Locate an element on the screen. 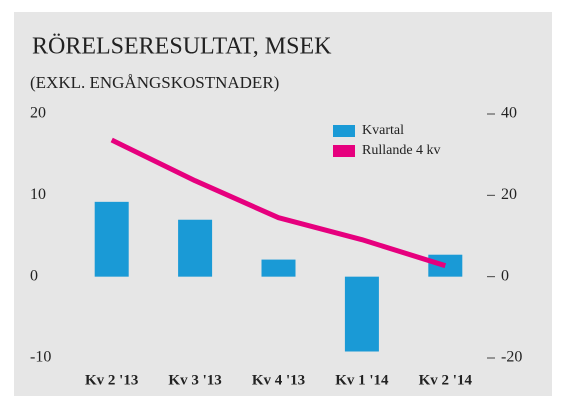 The image size is (565, 408). x-tick-label: Kv 4 '13 is located at coordinates (278, 380).